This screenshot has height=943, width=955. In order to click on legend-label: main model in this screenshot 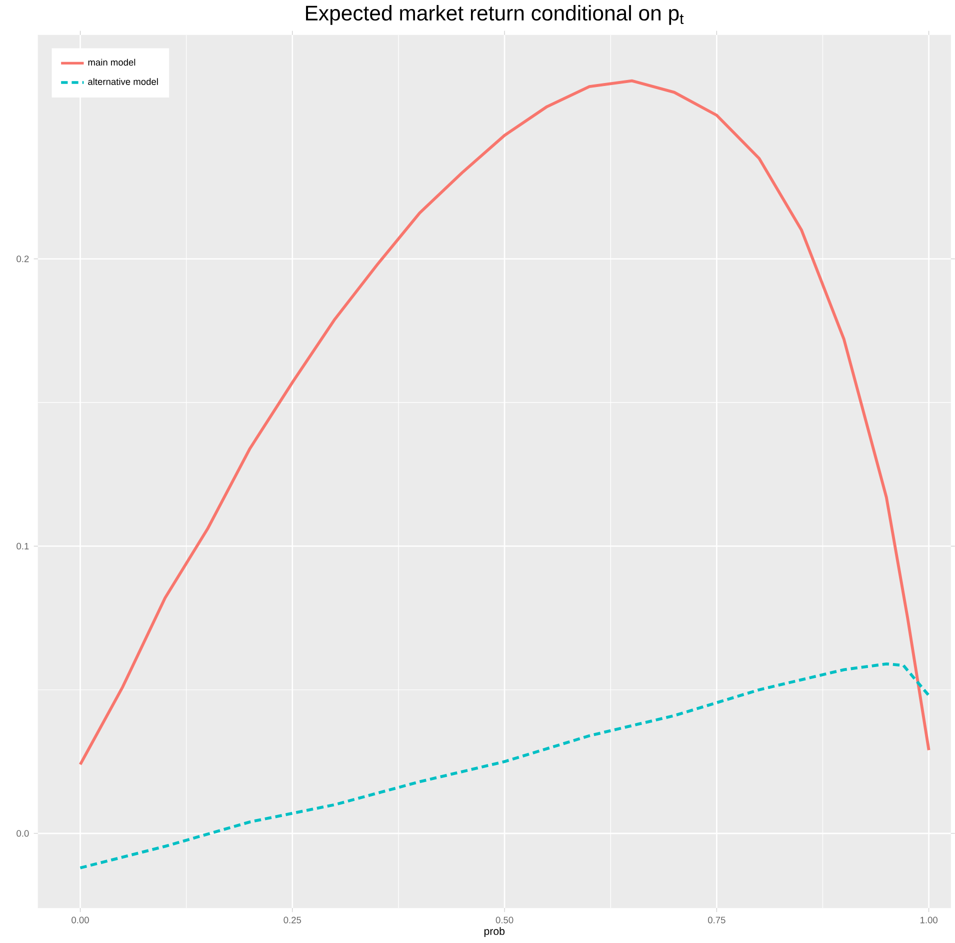, I will do `click(112, 62)`.